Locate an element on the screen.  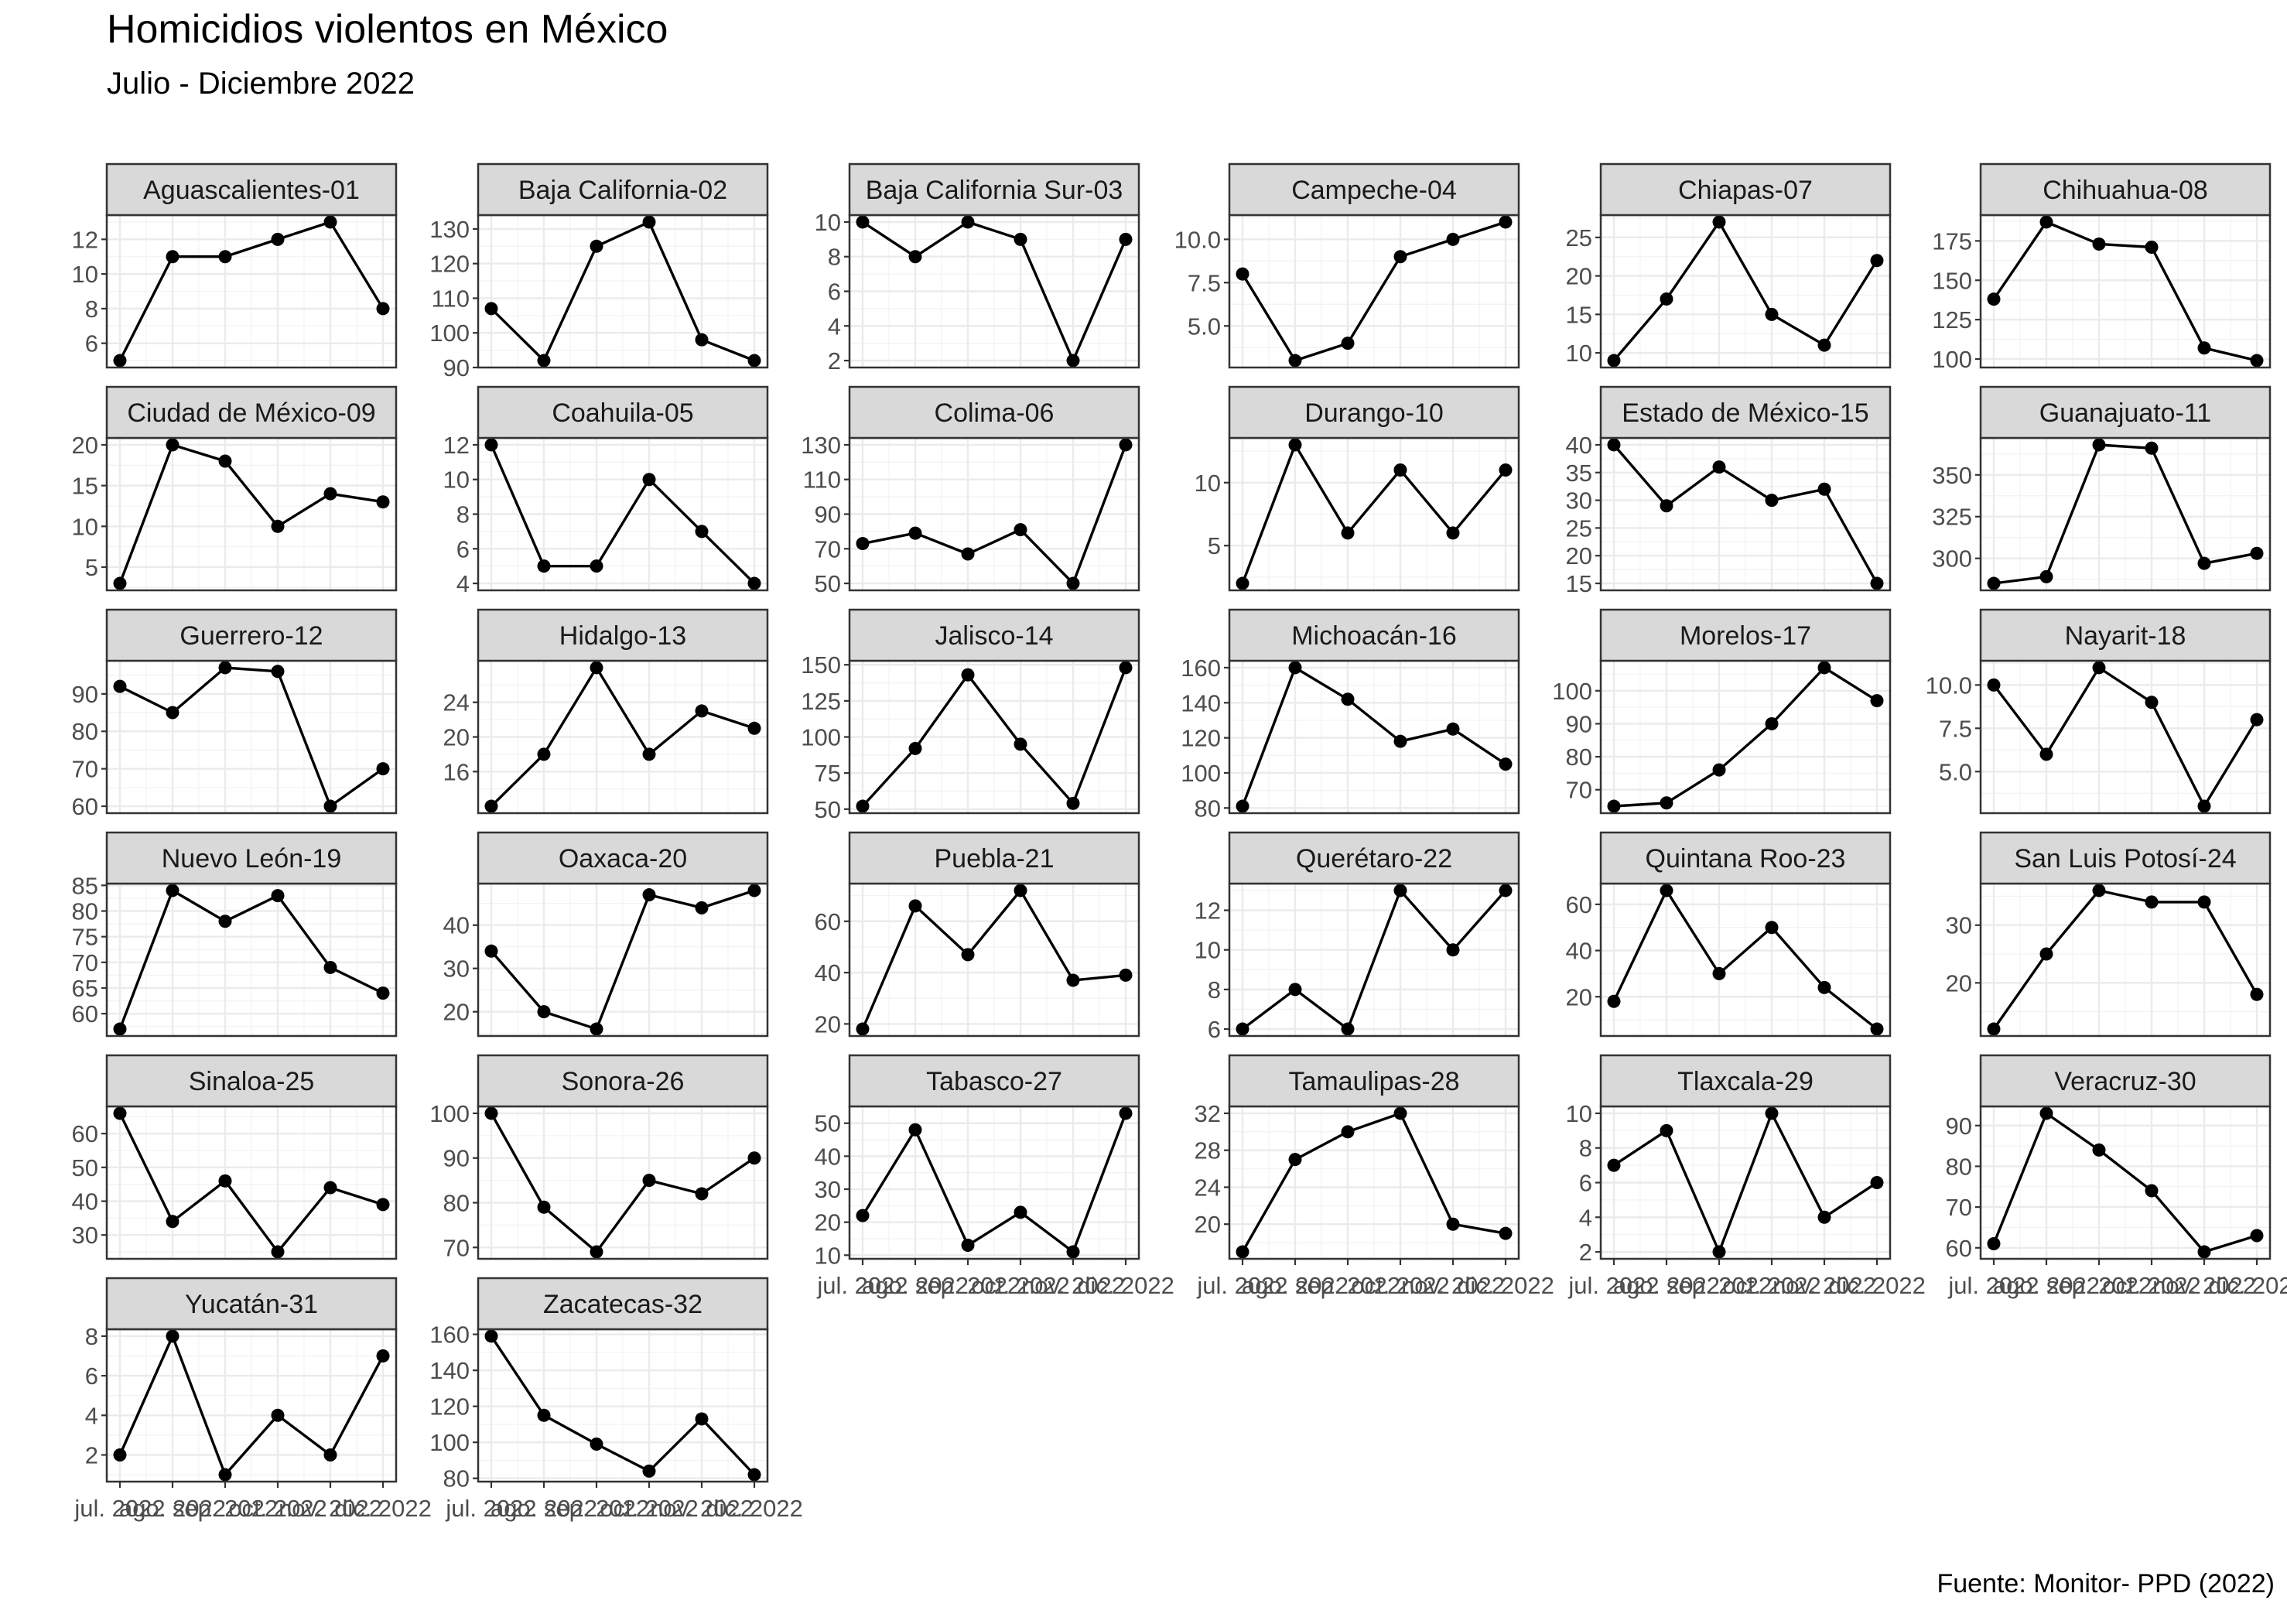
y-tick-label: 6 is located at coordinates (91, 343).